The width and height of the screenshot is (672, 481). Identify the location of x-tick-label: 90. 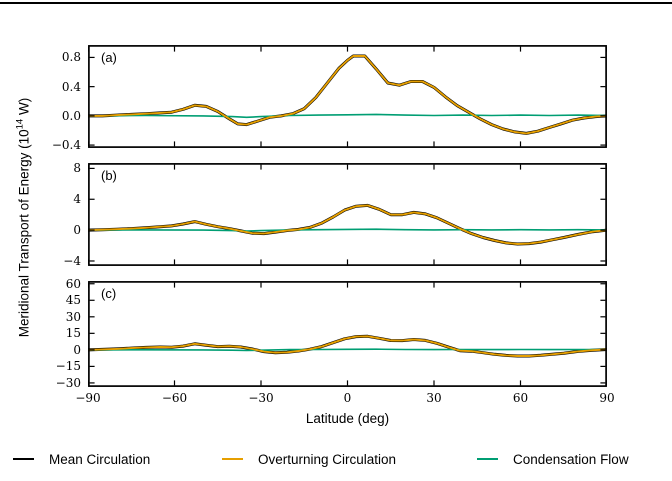
(607, 398).